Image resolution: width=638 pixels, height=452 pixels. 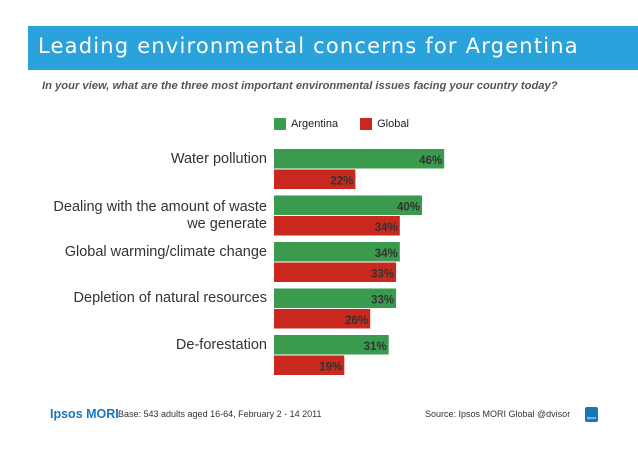 What do you see at coordinates (315, 124) in the screenshot?
I see `legend-label-argentina: Argentina` at bounding box center [315, 124].